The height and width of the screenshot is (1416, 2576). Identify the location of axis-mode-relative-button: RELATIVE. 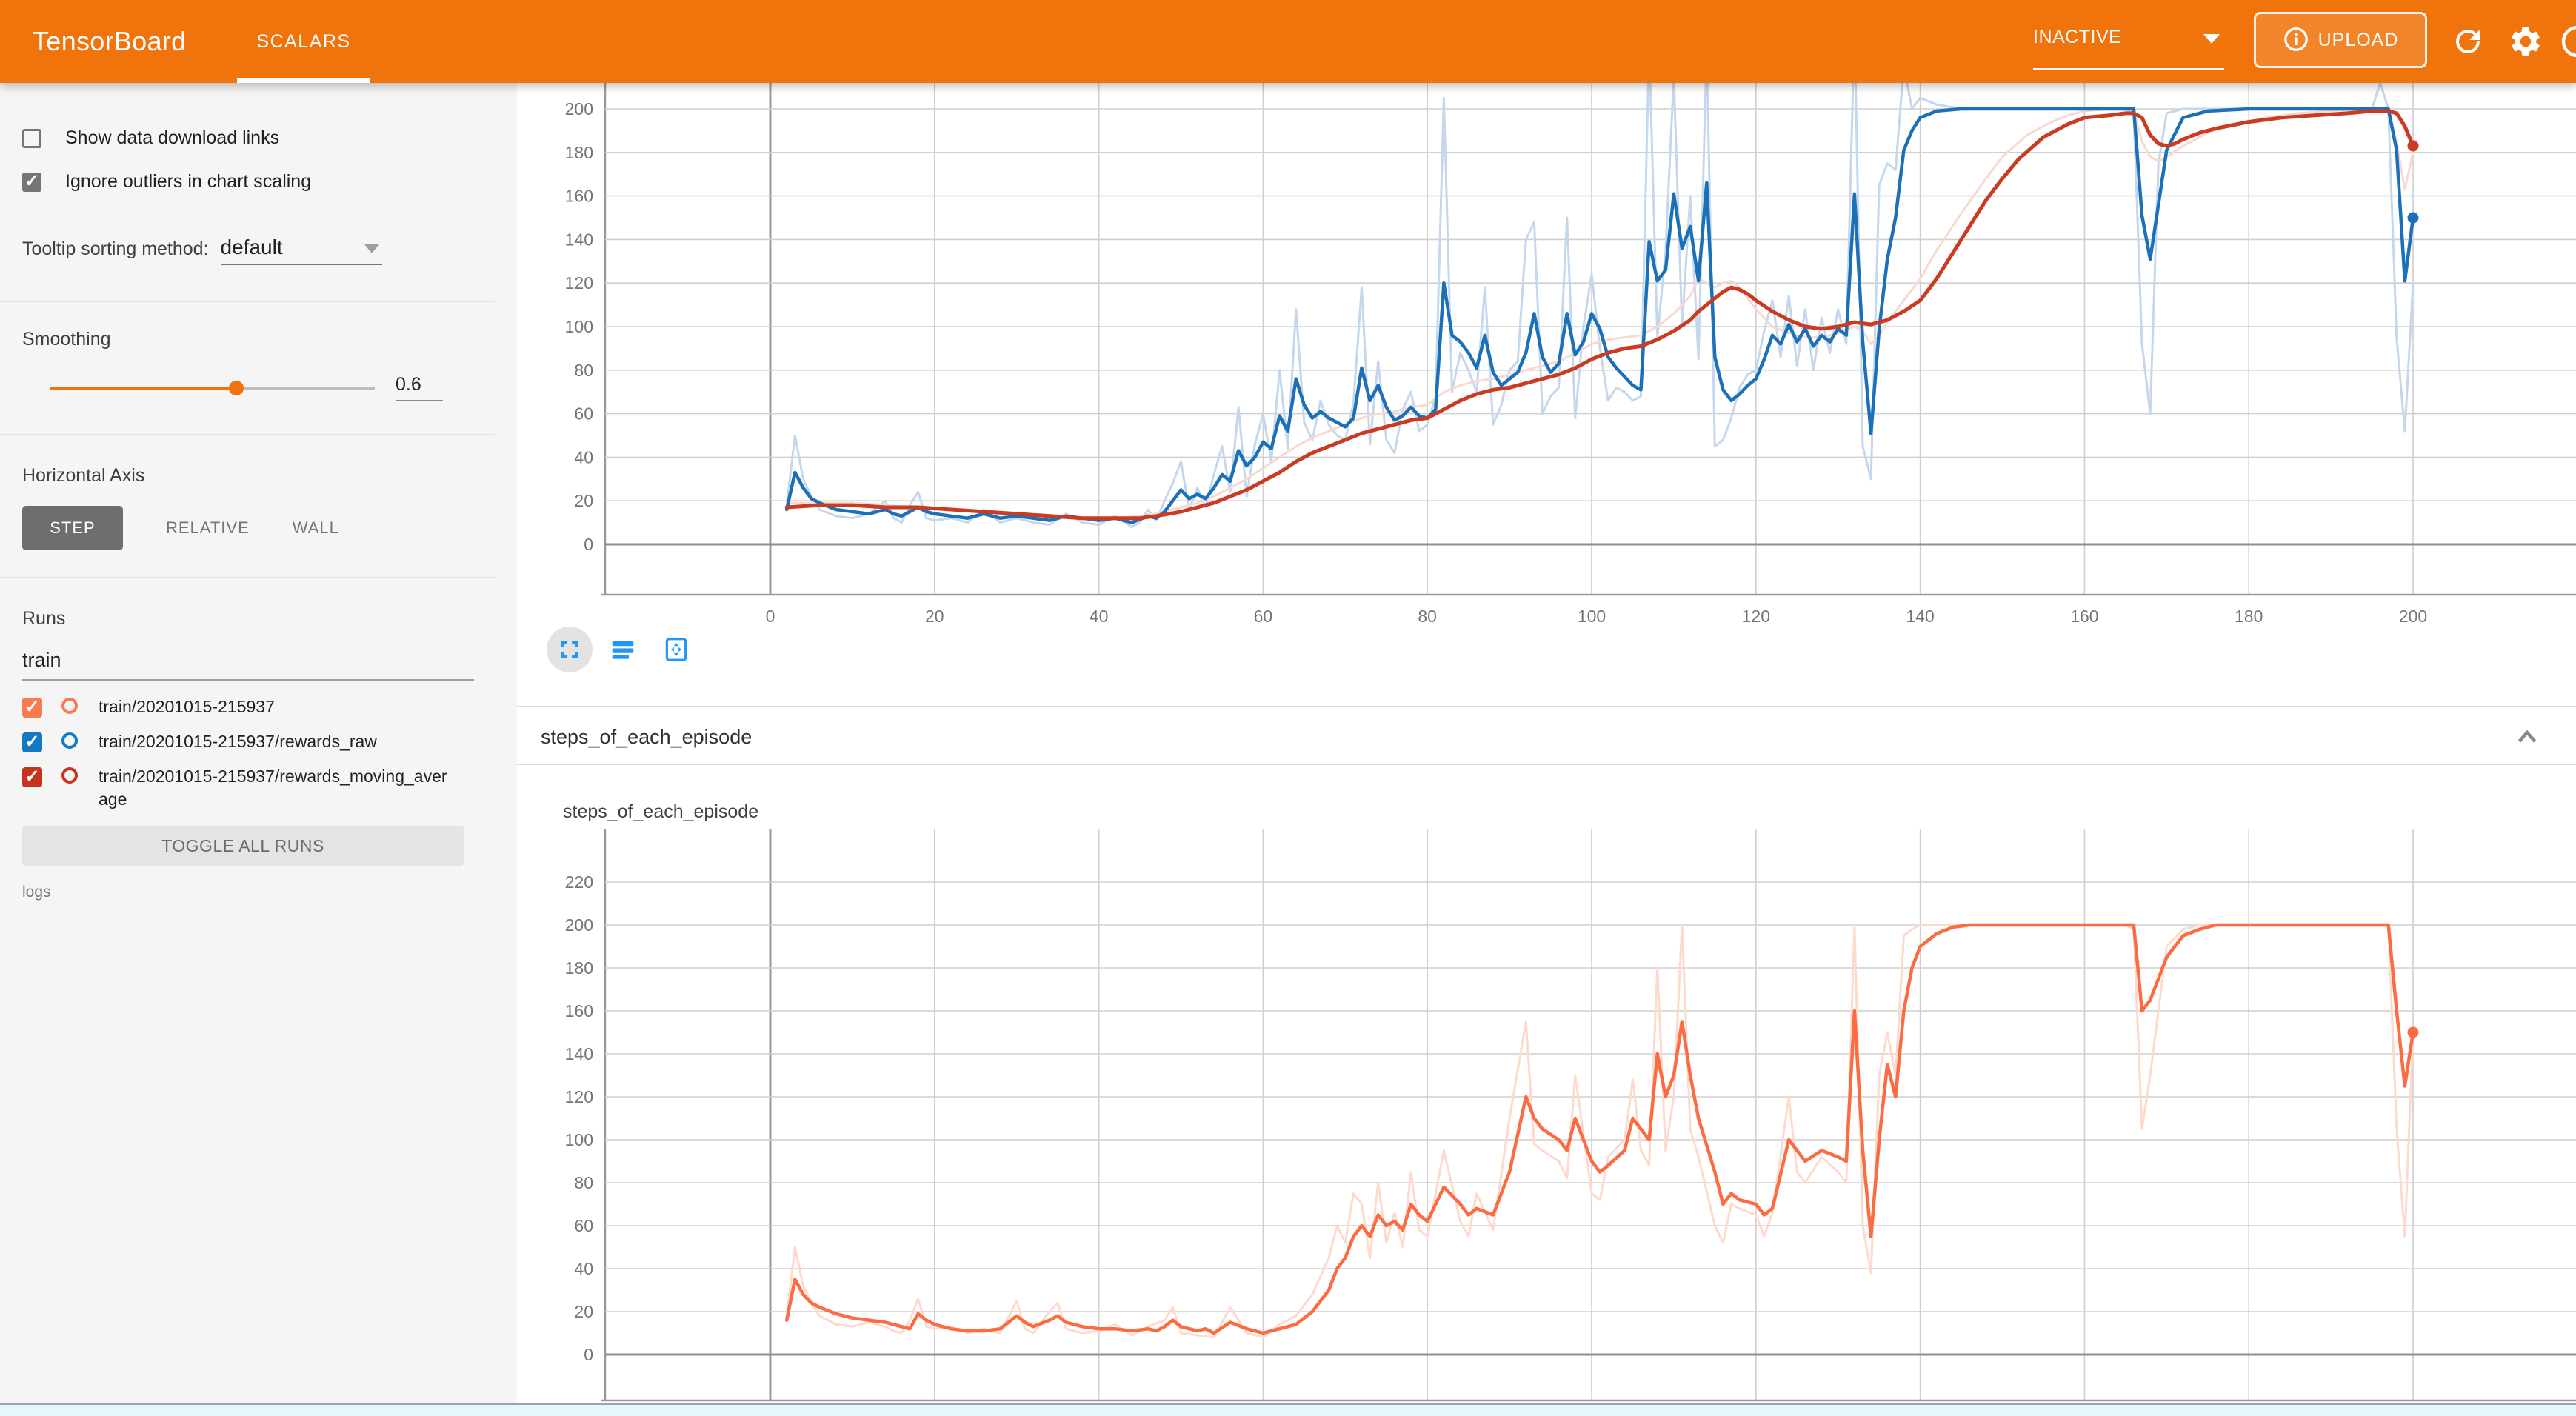
(208, 527).